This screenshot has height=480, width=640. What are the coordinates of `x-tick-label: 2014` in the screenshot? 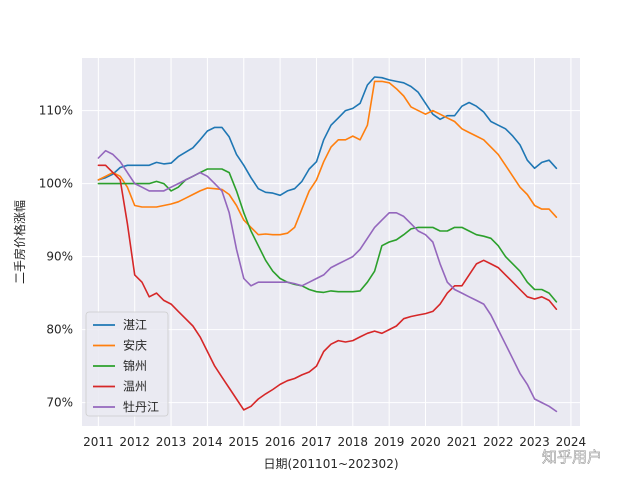 It's located at (207, 442).